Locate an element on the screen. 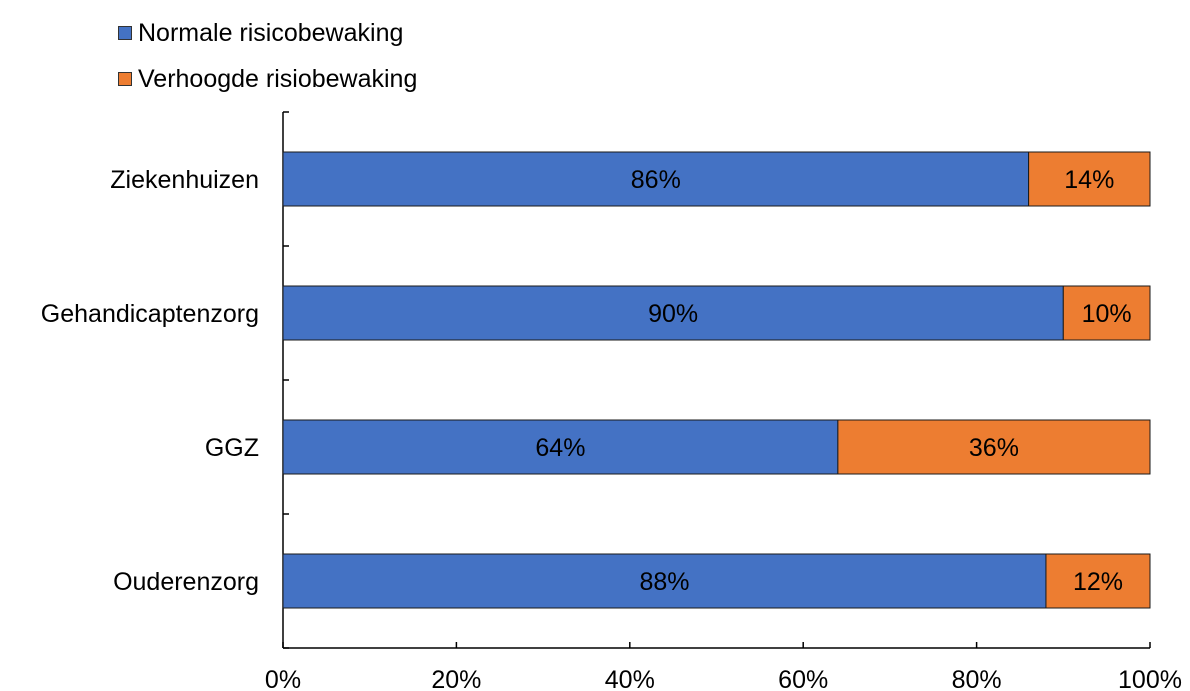 The height and width of the screenshot is (691, 1190). category-label: GGZ is located at coordinates (232, 448).